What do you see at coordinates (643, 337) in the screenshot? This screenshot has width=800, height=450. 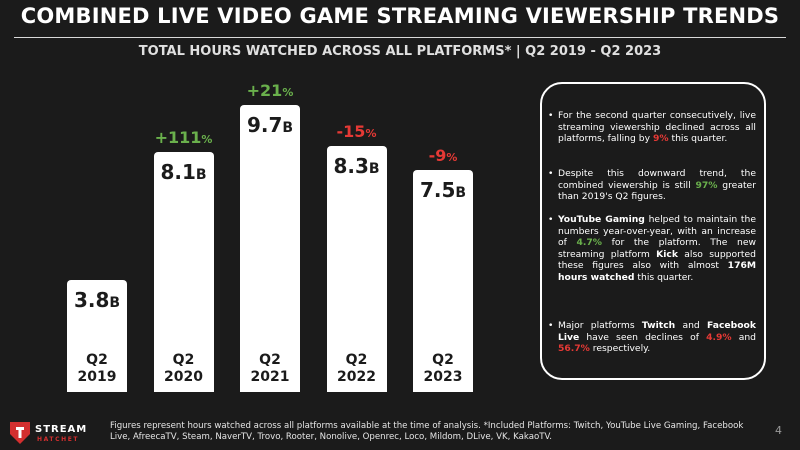 I see `note-text: have seen declines of` at bounding box center [643, 337].